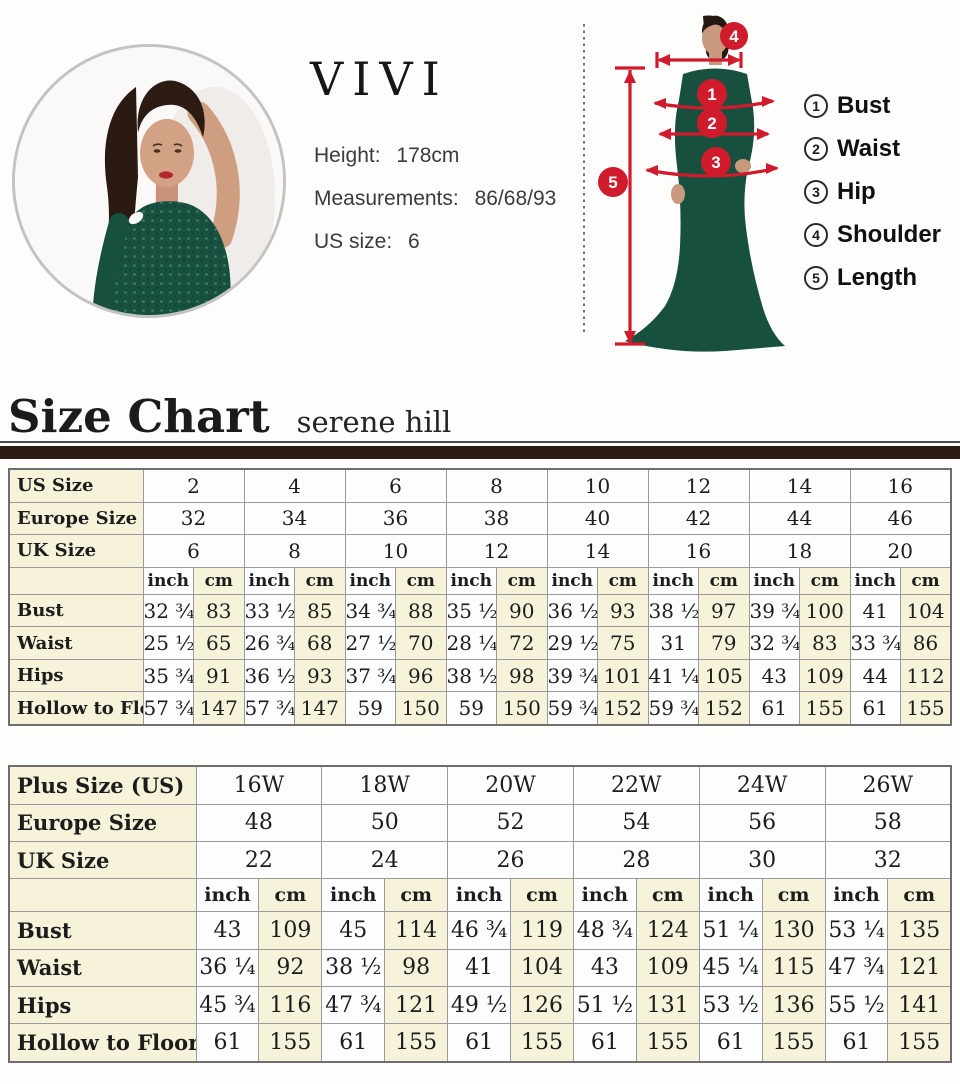  I want to click on marker-waist: 2, so click(711, 123).